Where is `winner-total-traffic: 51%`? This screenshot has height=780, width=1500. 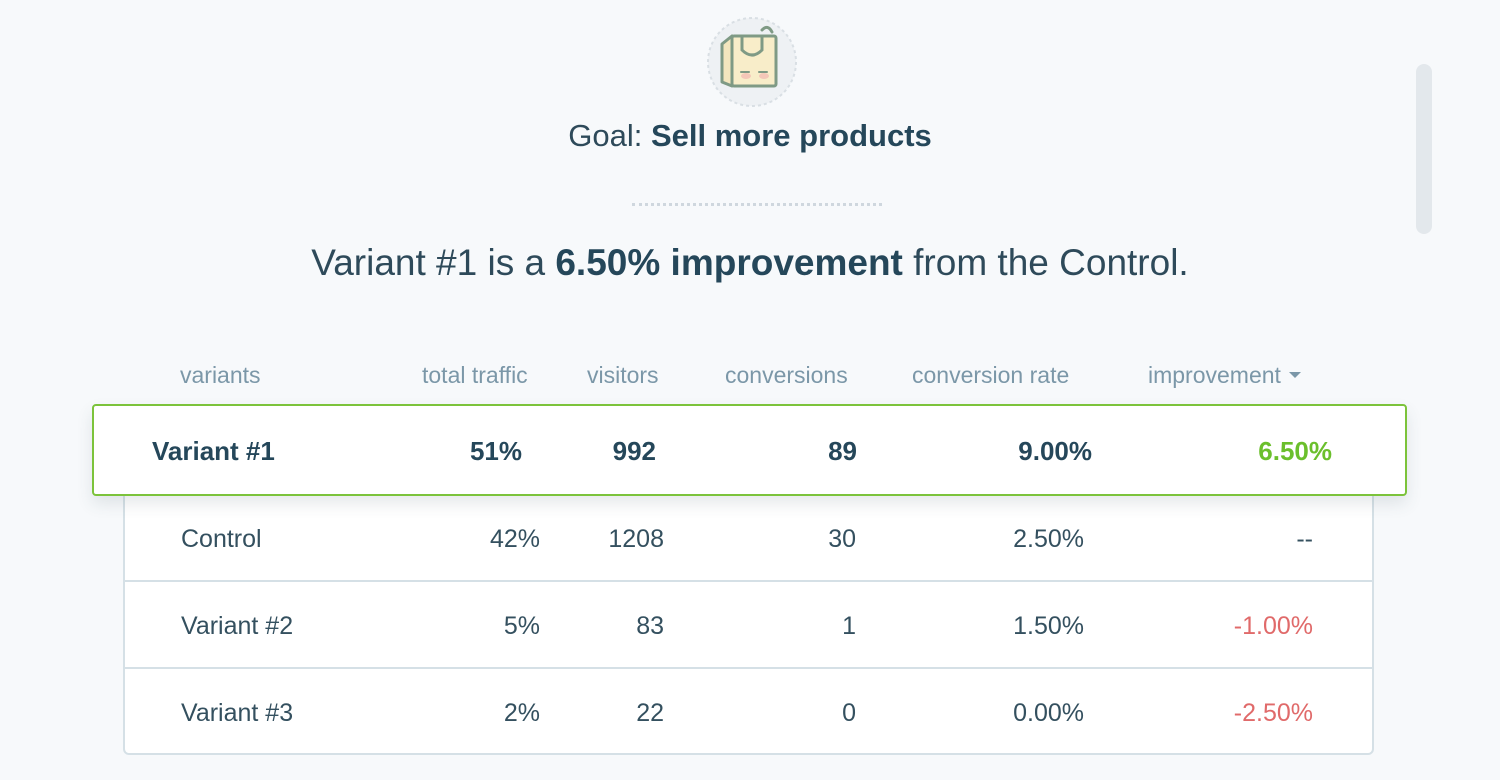
winner-total-traffic: 51% is located at coordinates (495, 451).